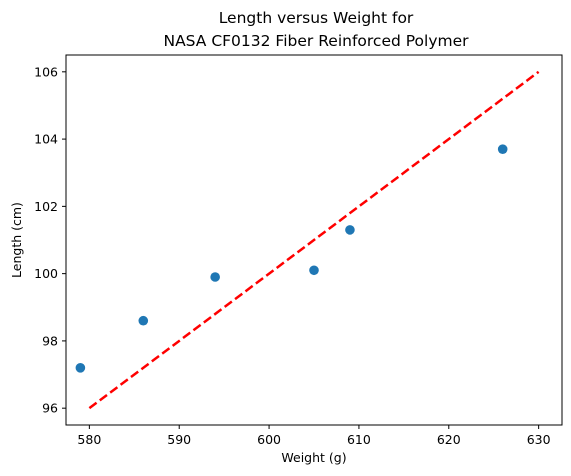 This screenshot has width=571, height=476. Describe the element at coordinates (16, 240) in the screenshot. I see `y-axis-label: Length (cm)` at that location.